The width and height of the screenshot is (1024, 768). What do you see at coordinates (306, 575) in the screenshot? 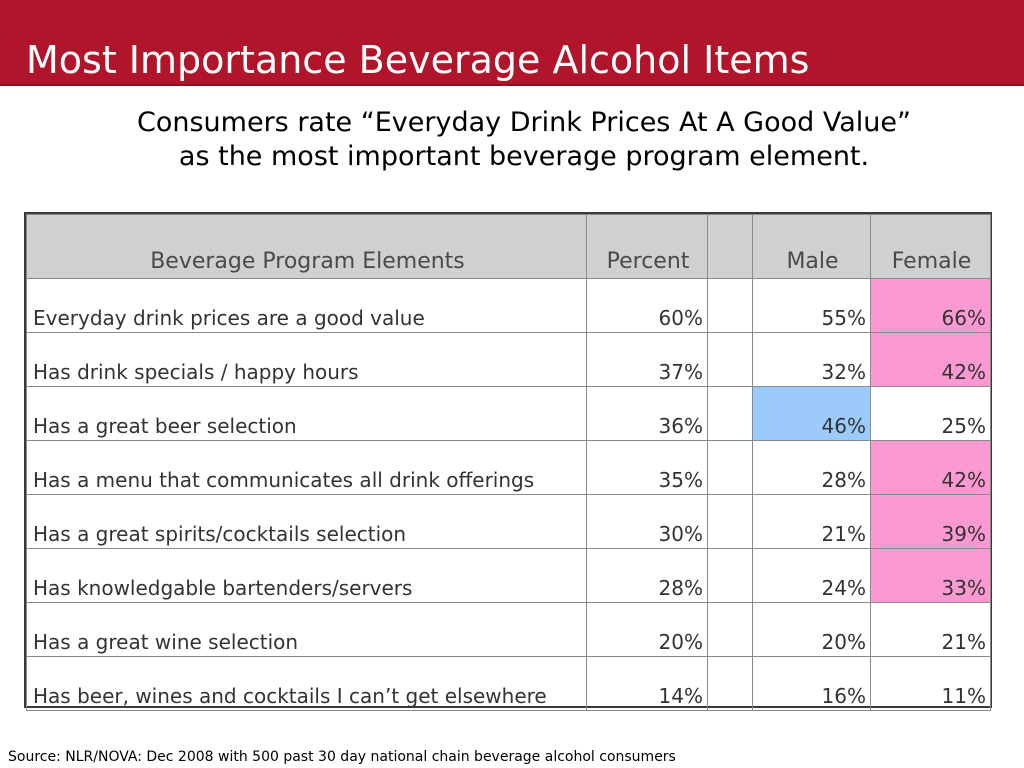
I see `row-element: Has knowledgable bartenders/servers` at bounding box center [306, 575].